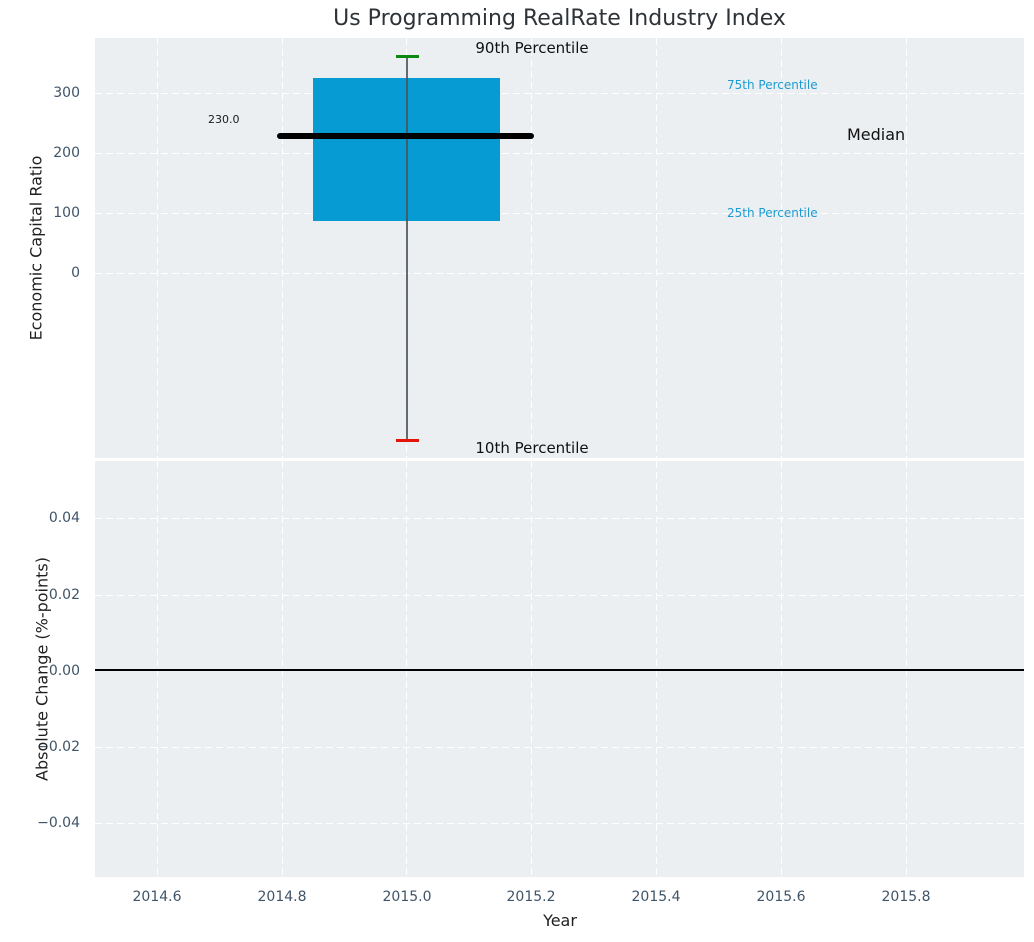 The image size is (1034, 942). I want to click on ytick-top-300: 300, so click(66, 93).